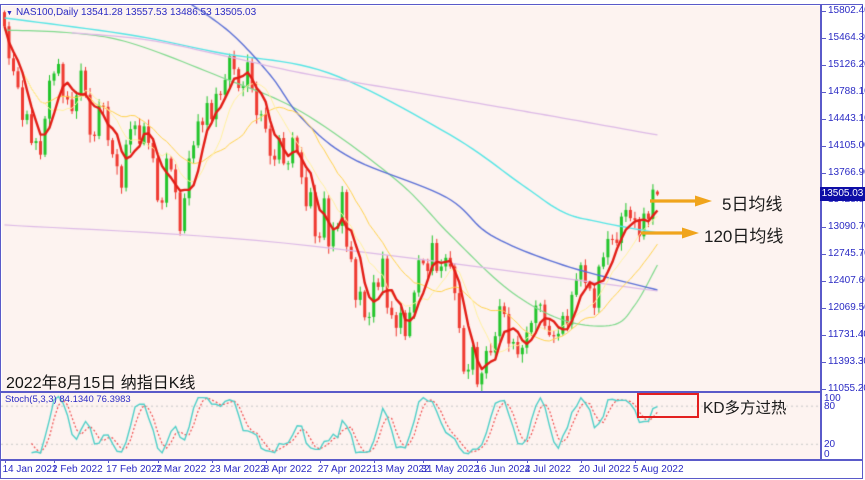 This screenshot has height=480, width=865. Describe the element at coordinates (846, 145) in the screenshot. I see `price-axis-label: 14105.00` at that location.